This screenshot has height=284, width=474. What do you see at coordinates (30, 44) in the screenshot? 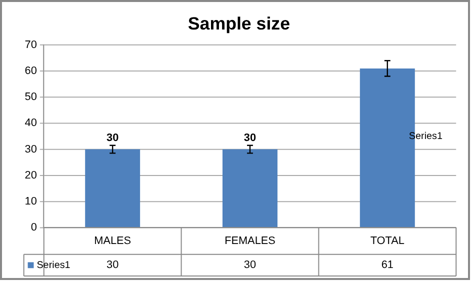
I see `y-tick-label: 70` at bounding box center [30, 44].